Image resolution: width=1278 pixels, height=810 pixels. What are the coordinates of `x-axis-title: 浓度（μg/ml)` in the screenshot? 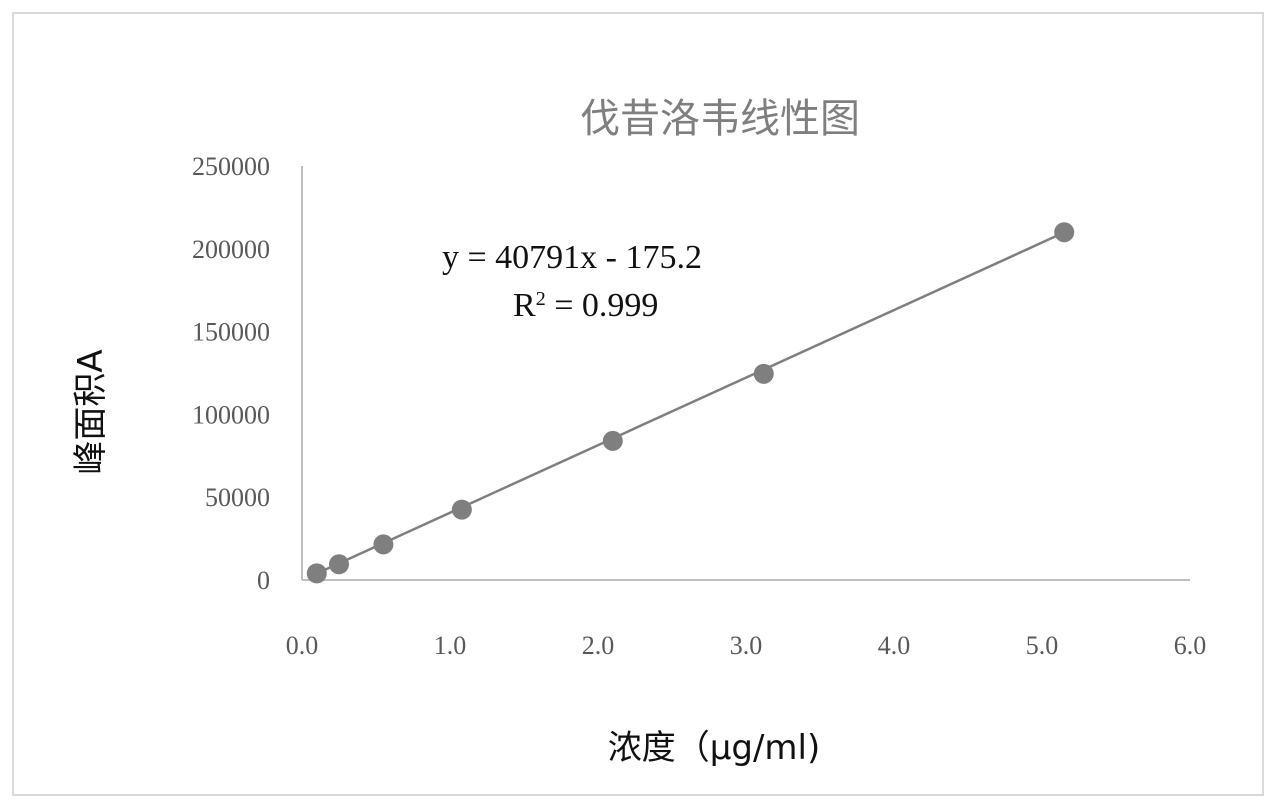 It's located at (714, 748).